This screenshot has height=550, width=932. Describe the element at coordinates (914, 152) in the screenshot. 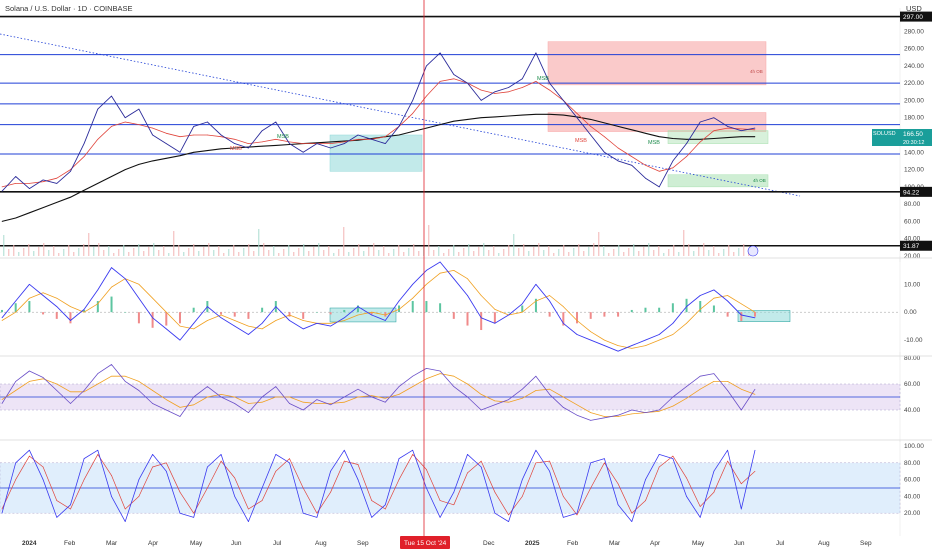

I see `y-tick-label: 140.00` at that location.